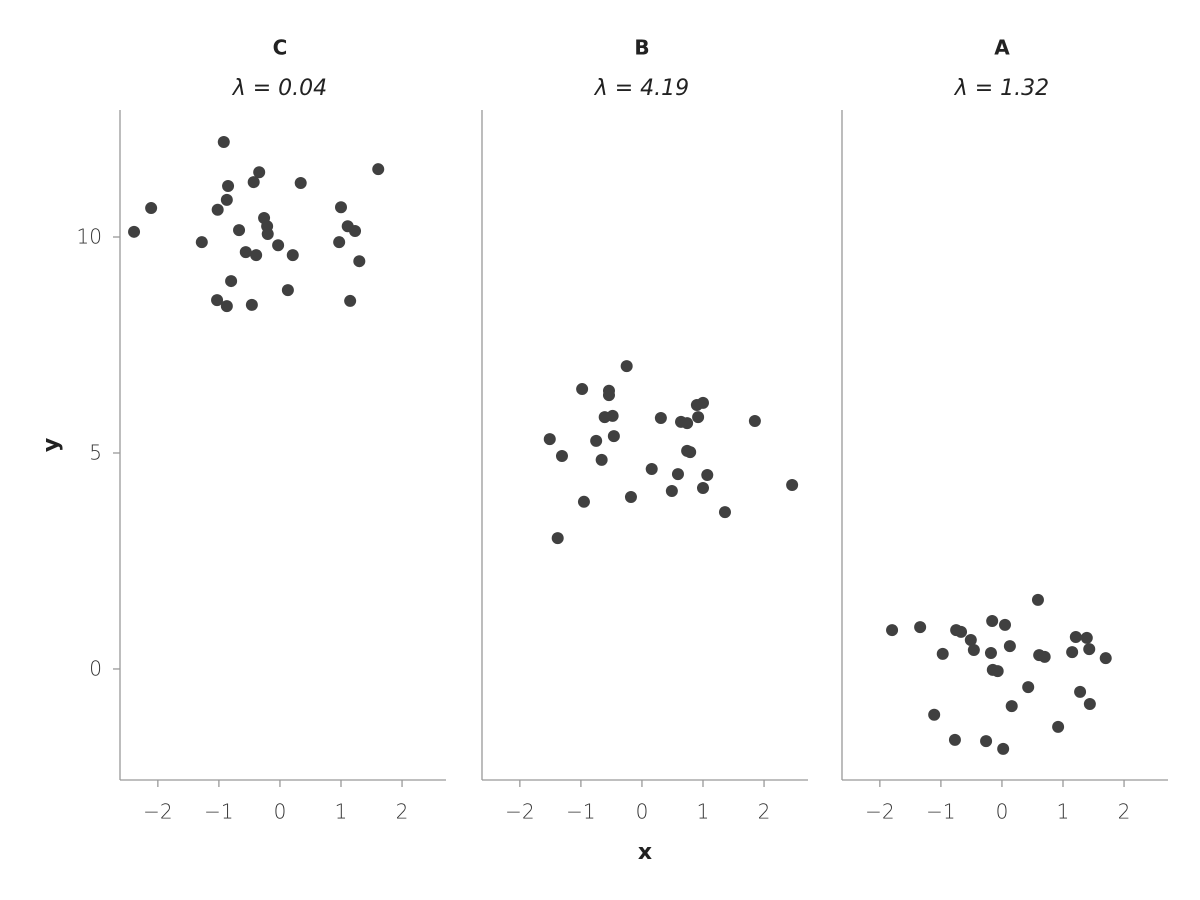  What do you see at coordinates (641, 88) in the screenshot?
I see `panel-subtitle: λ = 4.19` at bounding box center [641, 88].